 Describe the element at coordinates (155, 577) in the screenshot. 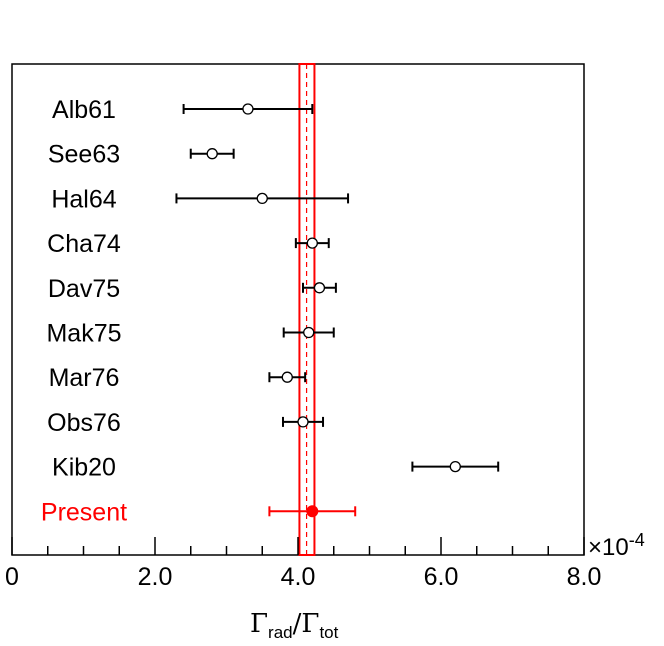

I see `x-tick-label: 2.0` at that location.